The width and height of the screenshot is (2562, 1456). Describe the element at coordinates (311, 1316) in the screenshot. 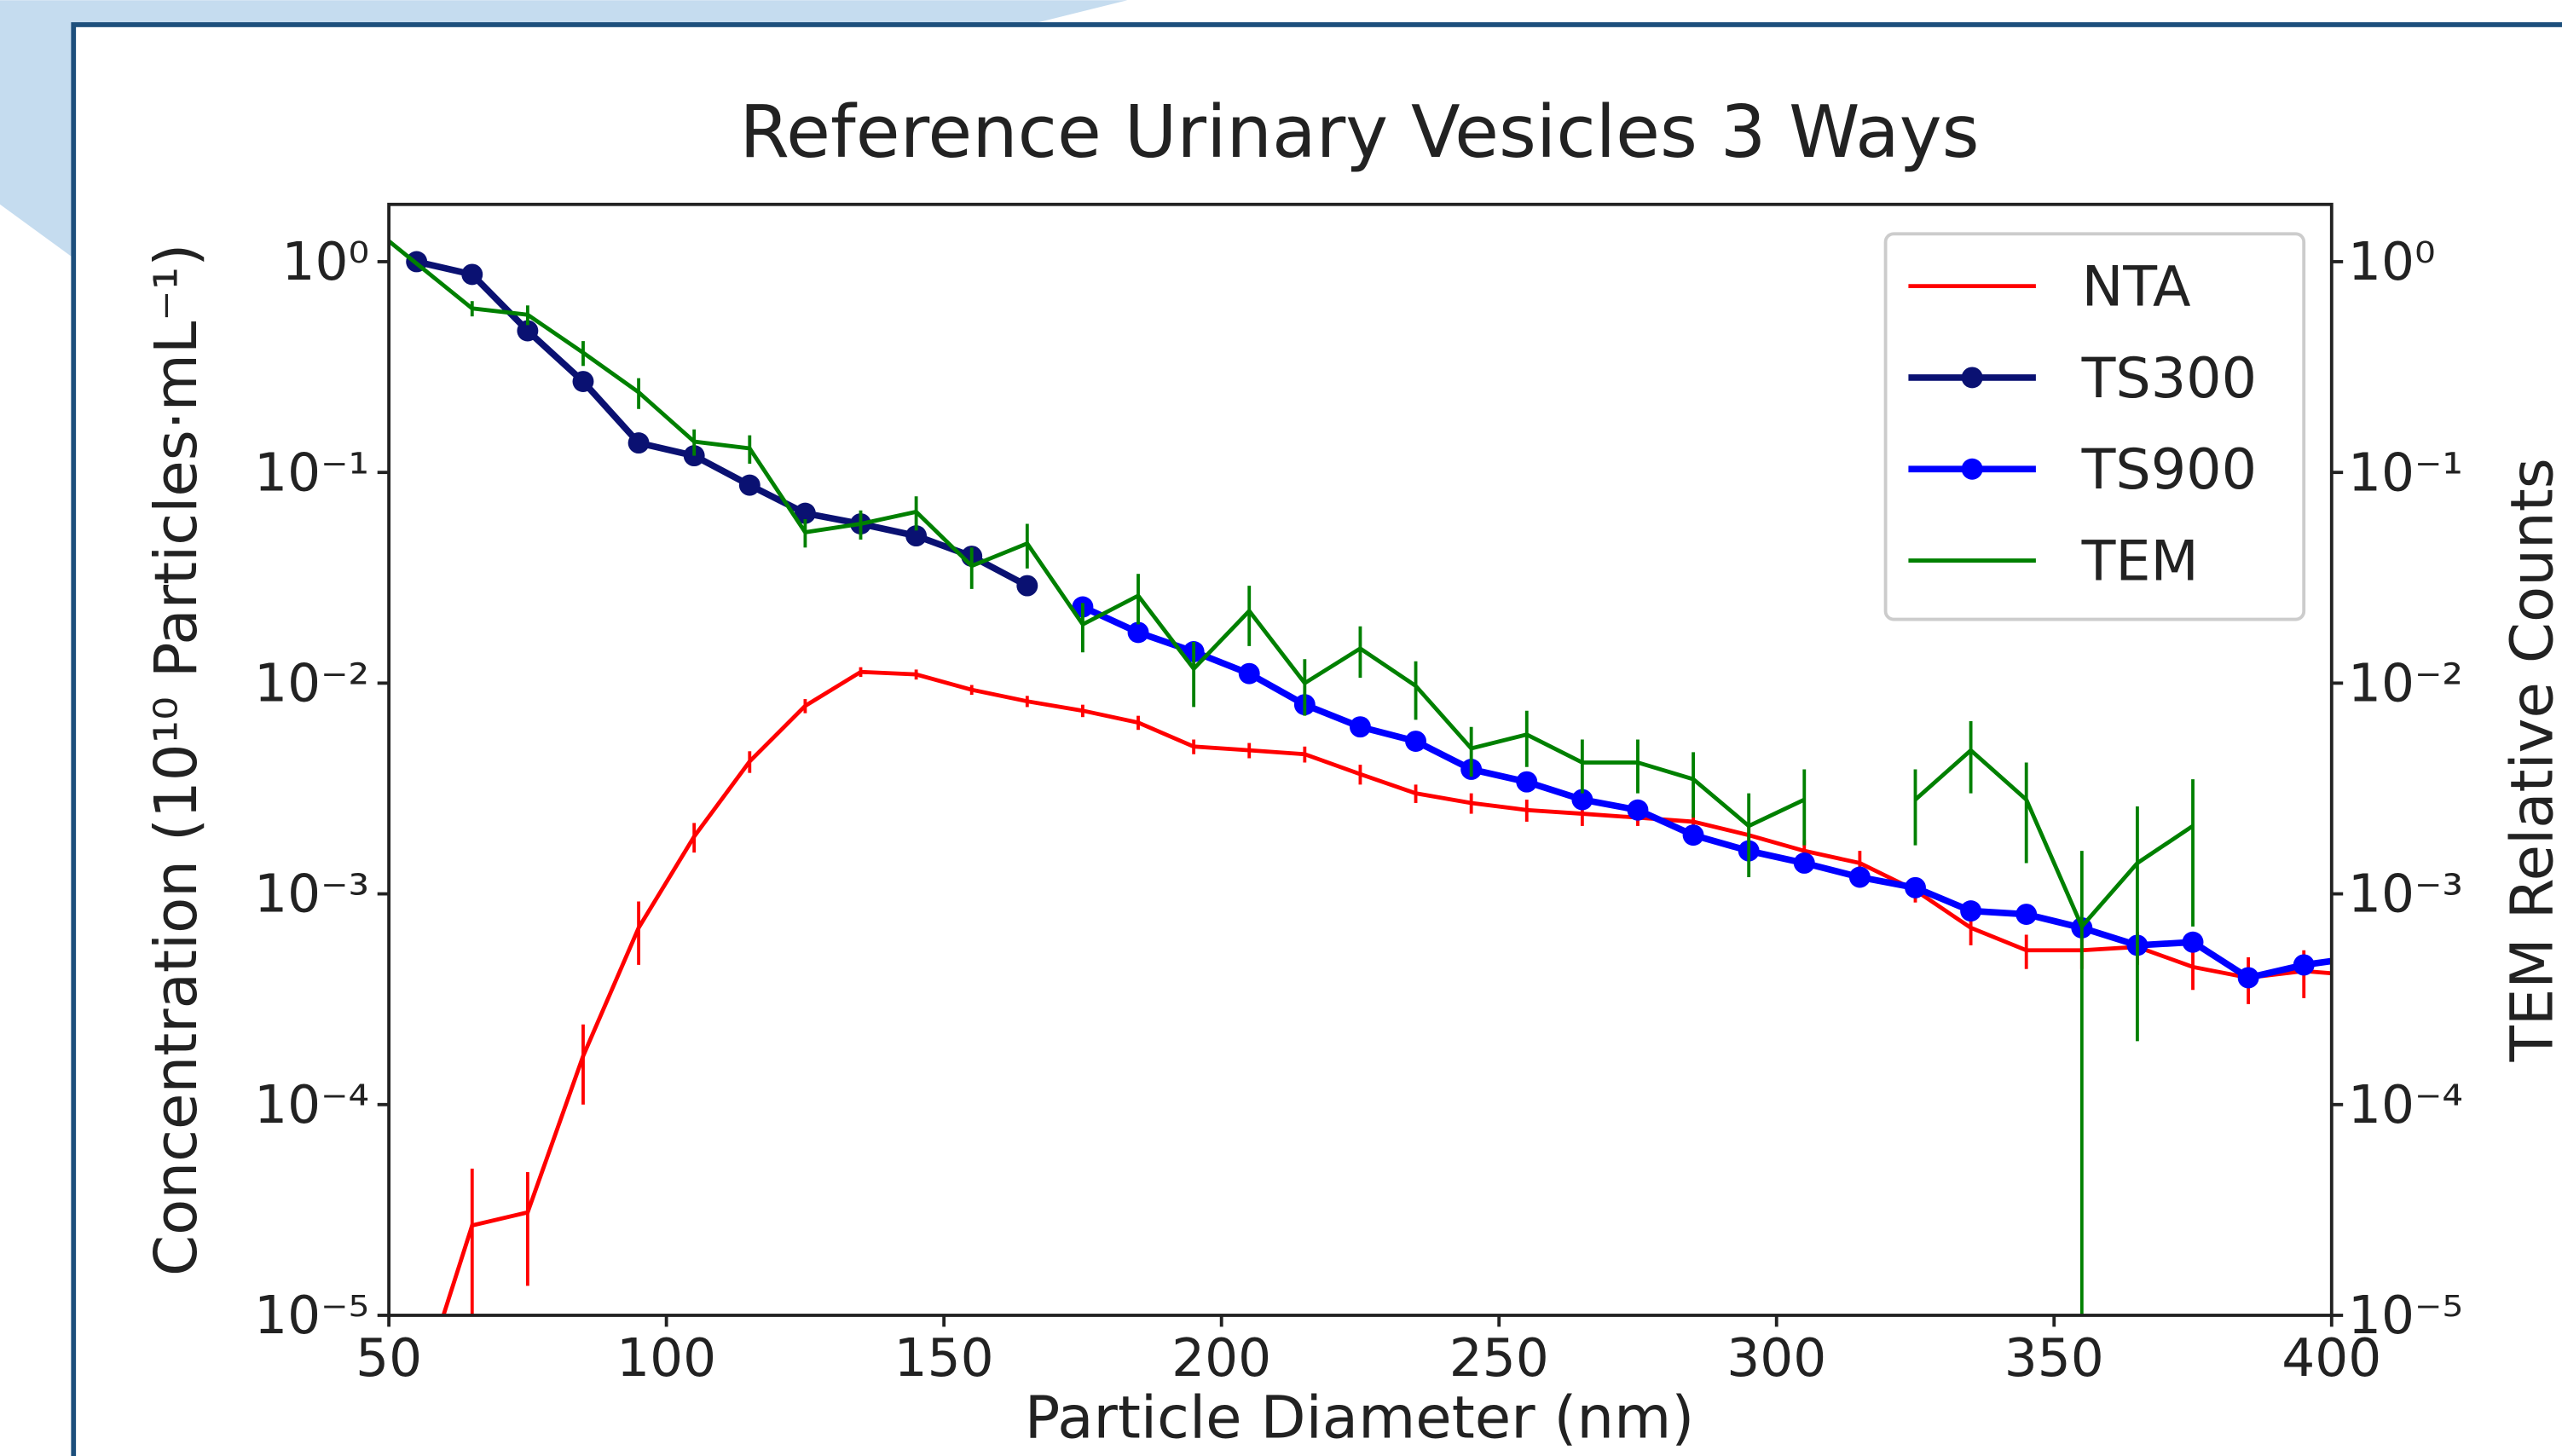

I see `y-tick-label: 10⁻⁵` at that location.